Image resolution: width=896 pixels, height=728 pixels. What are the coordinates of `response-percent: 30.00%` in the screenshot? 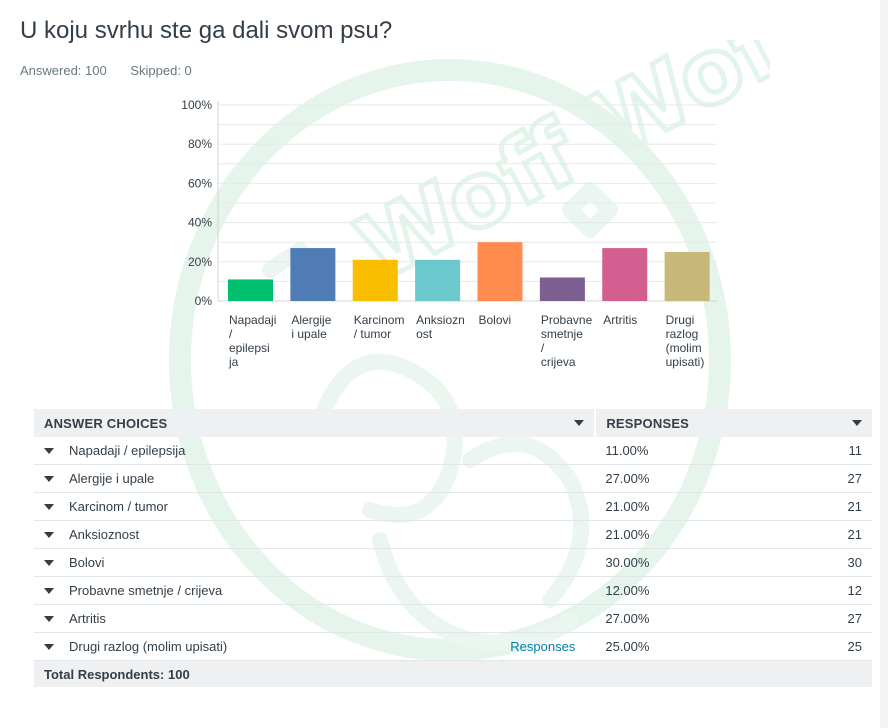 It's located at (704, 562).